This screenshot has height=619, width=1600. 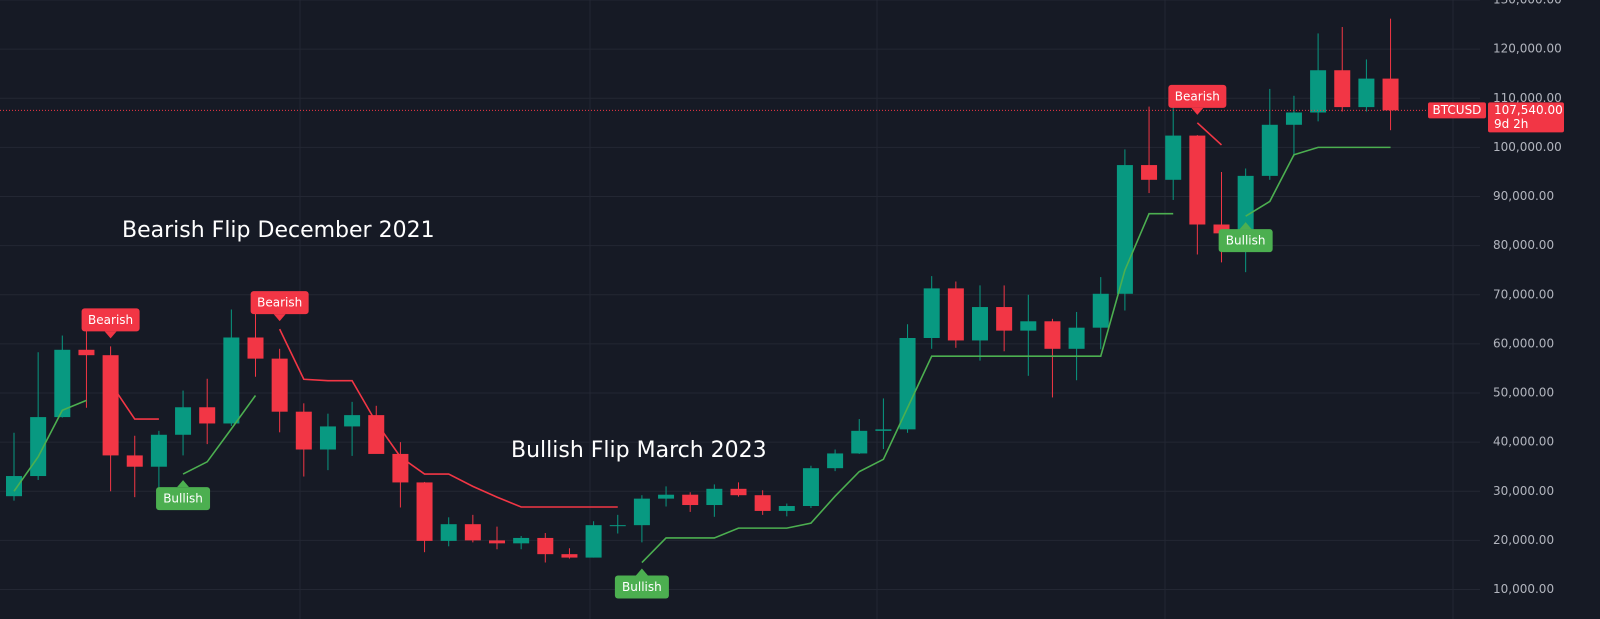 I want to click on symbol-label: BTCUSD, so click(x=1457, y=110).